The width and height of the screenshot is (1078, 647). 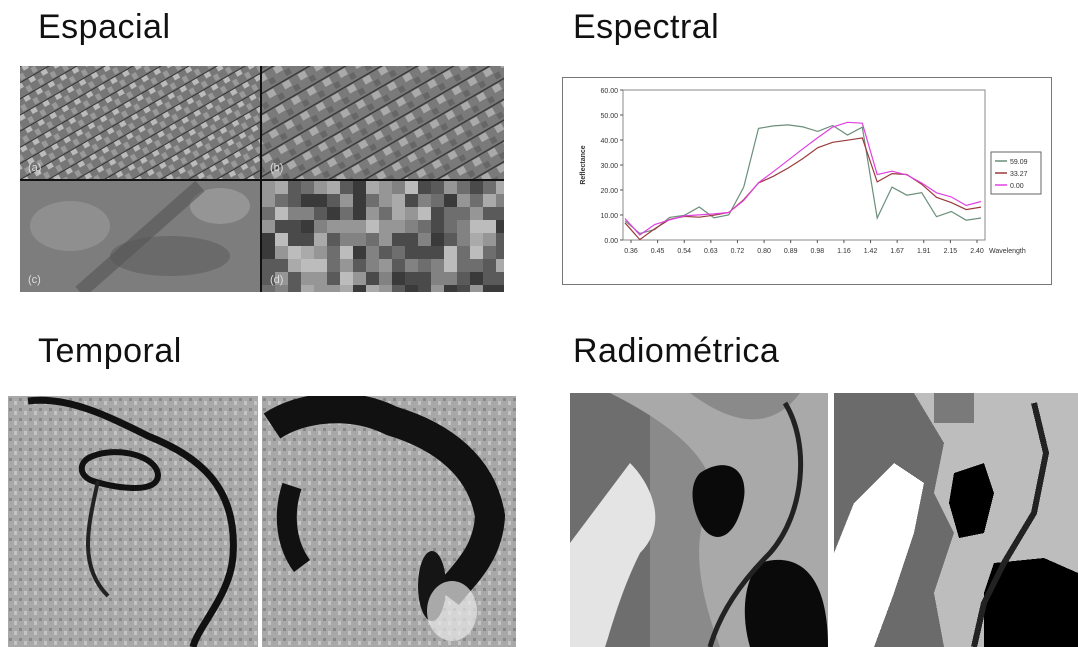 What do you see at coordinates (110, 351) in the screenshot?
I see `title-temporal: Temporal` at bounding box center [110, 351].